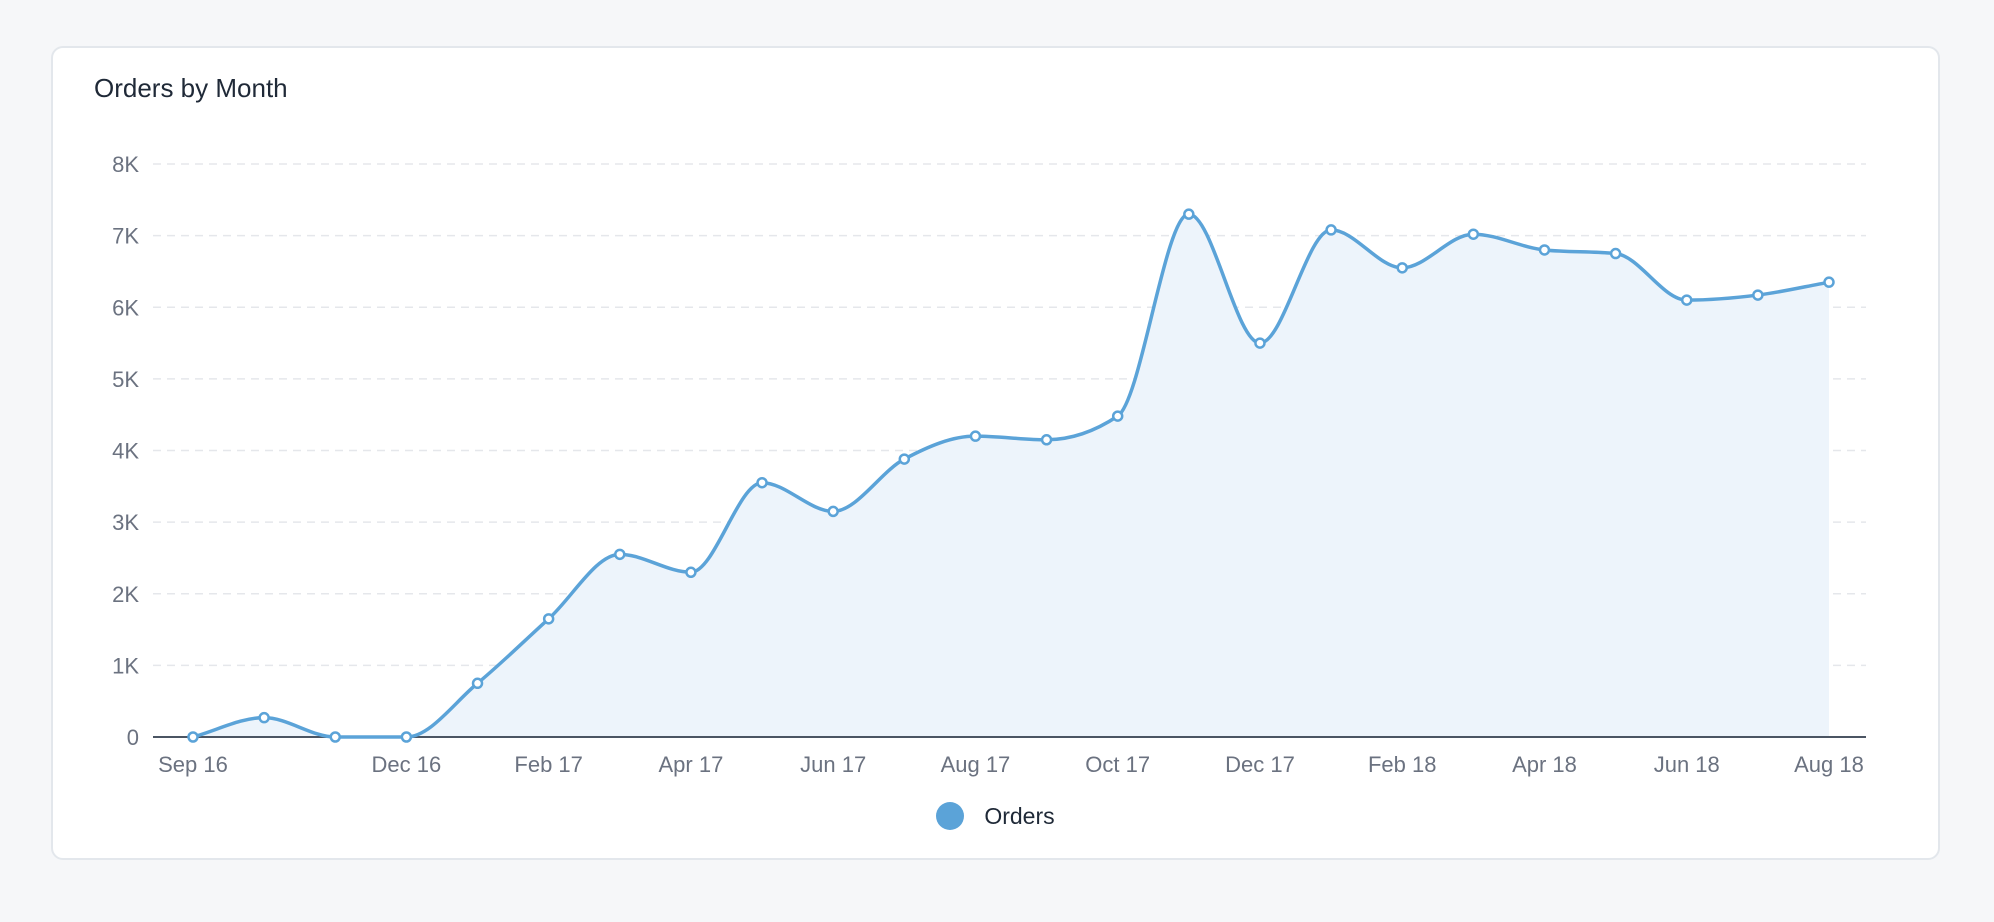  Describe the element at coordinates (125, 665) in the screenshot. I see `y-tick-label: 1K` at that location.